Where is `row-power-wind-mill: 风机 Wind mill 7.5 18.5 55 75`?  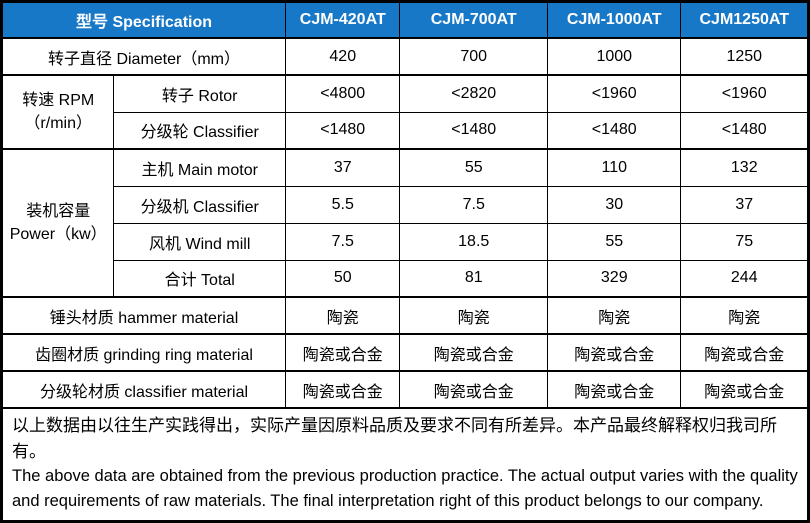 row-power-wind-mill: 风机 Wind mill 7.5 18.5 55 75 is located at coordinates (405, 241).